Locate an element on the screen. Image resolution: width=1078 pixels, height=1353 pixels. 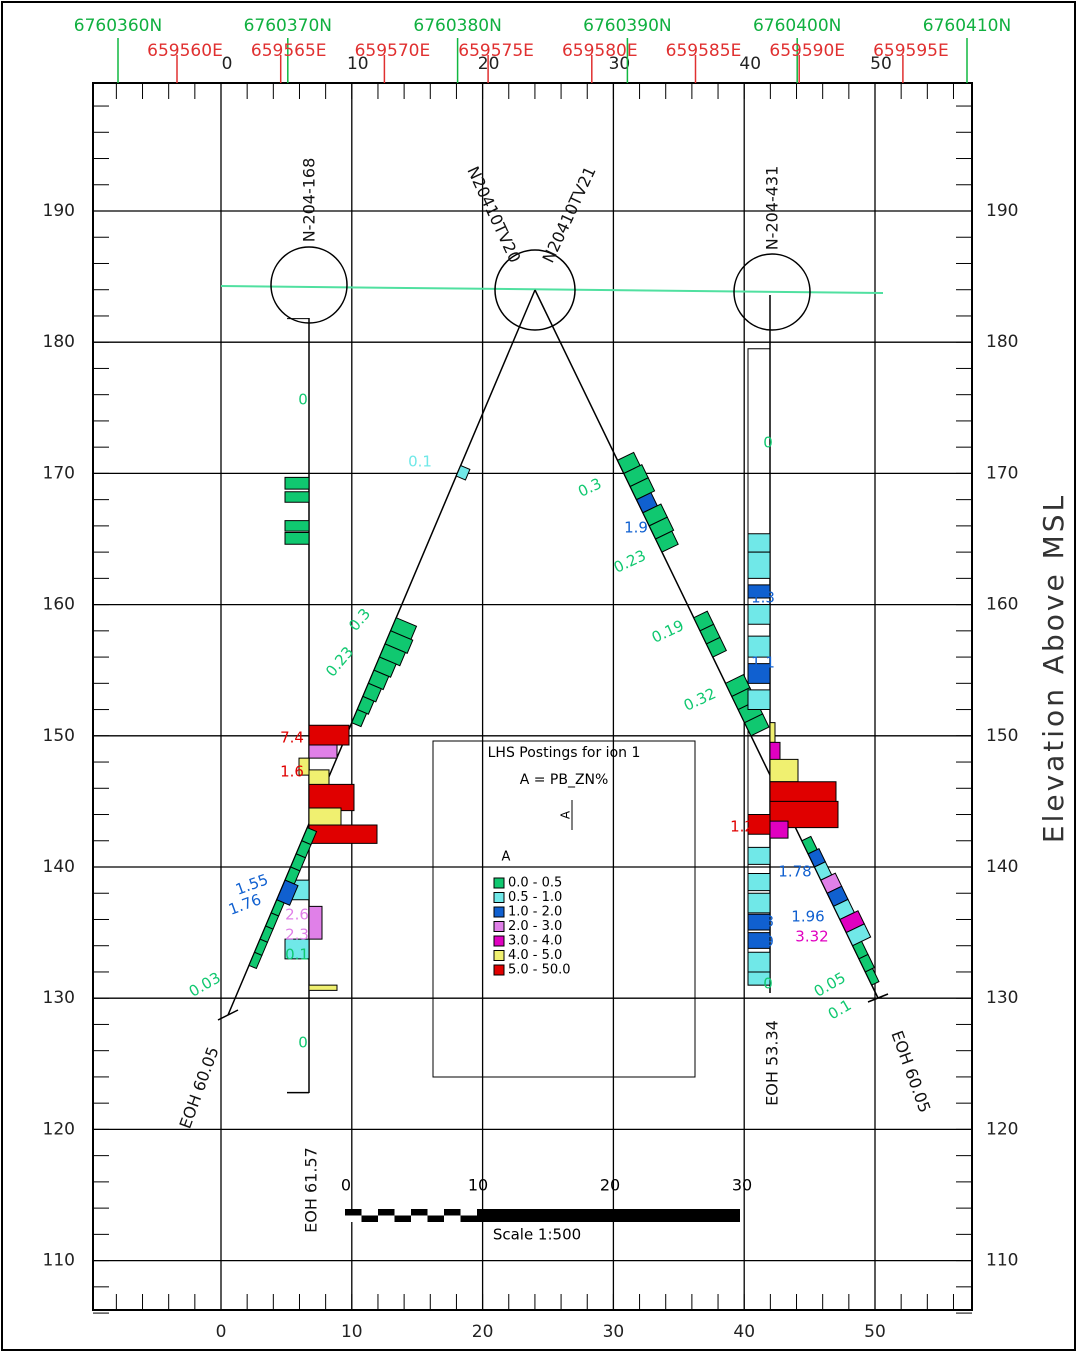
sample-label: 0.05 is located at coordinates (830, 984).